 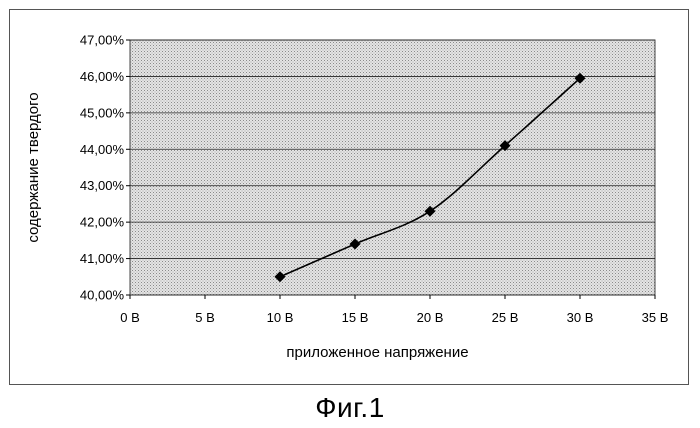 I want to click on x-tick-label: 20 В, so click(x=430, y=317).